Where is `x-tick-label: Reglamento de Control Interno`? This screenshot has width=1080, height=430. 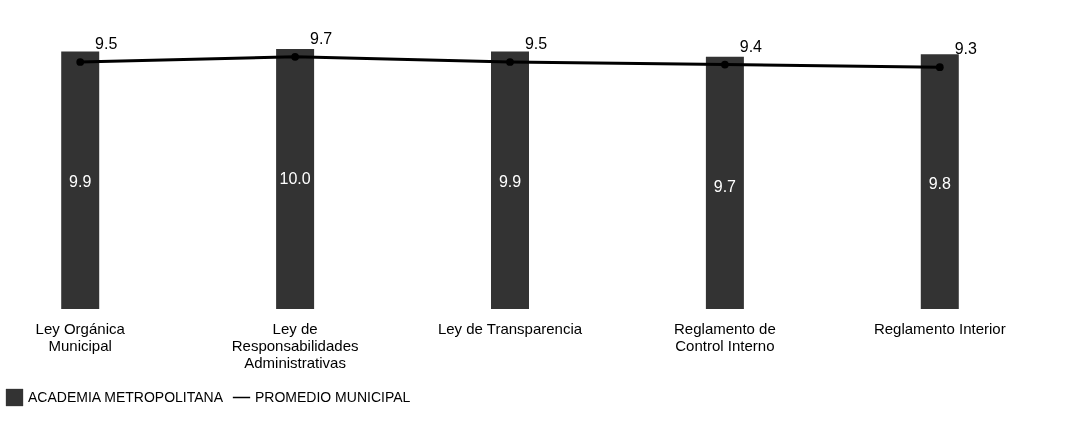 x-tick-label: Reglamento de Control Interno is located at coordinates (725, 336).